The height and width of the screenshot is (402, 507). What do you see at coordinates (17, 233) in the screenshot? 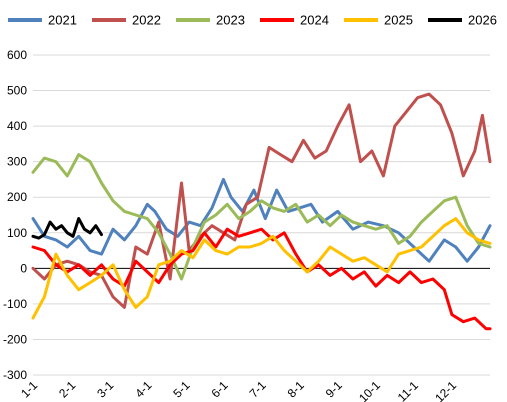
I see `y-tick-label: 100` at bounding box center [17, 233].